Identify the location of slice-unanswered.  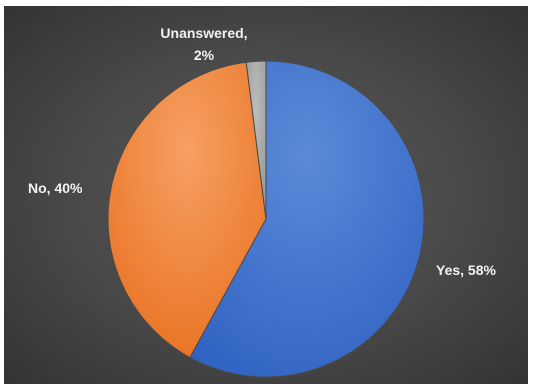
(256, 140).